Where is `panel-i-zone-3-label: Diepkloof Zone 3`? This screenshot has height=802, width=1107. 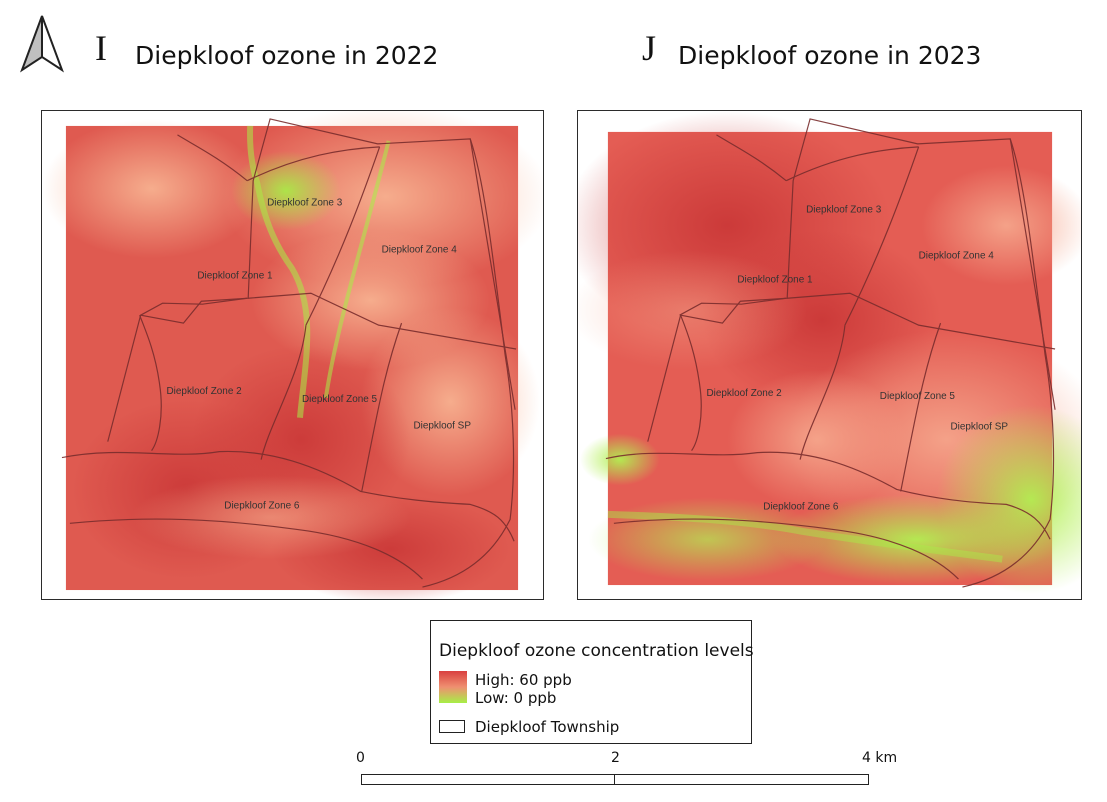 panel-i-zone-3-label: Diepkloof Zone 3 is located at coordinates (305, 203).